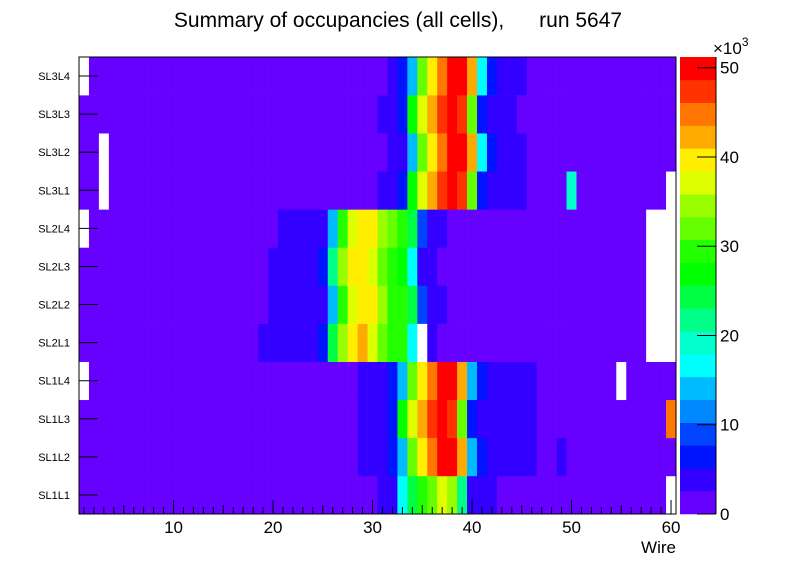 The height and width of the screenshot is (572, 796). What do you see at coordinates (729, 246) in the screenshot?
I see `palette-tick-label: 30` at bounding box center [729, 246].